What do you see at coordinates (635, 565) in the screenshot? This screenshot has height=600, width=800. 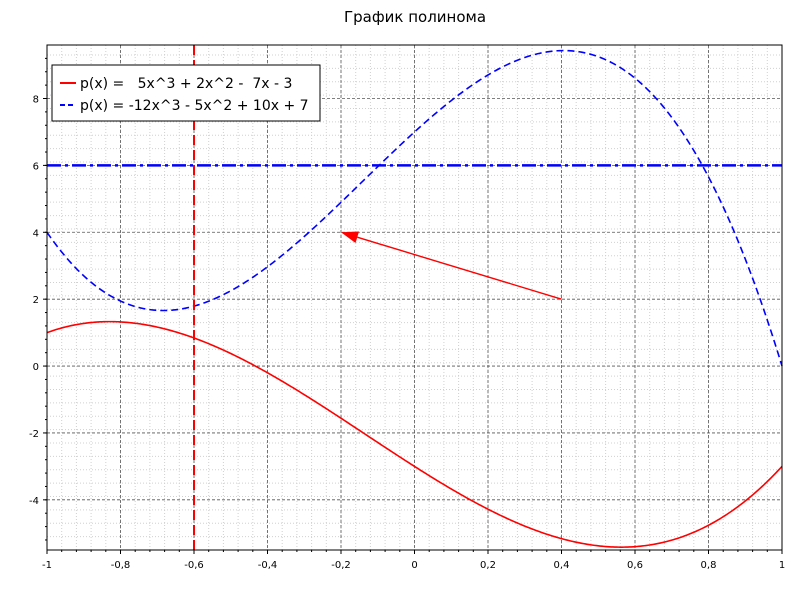 I see `x-tick-label: 0,6` at bounding box center [635, 565].